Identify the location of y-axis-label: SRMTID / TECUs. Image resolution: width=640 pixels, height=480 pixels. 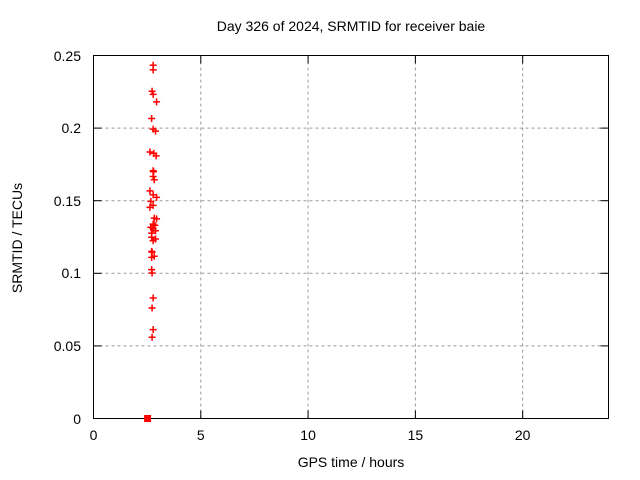
(17, 238).